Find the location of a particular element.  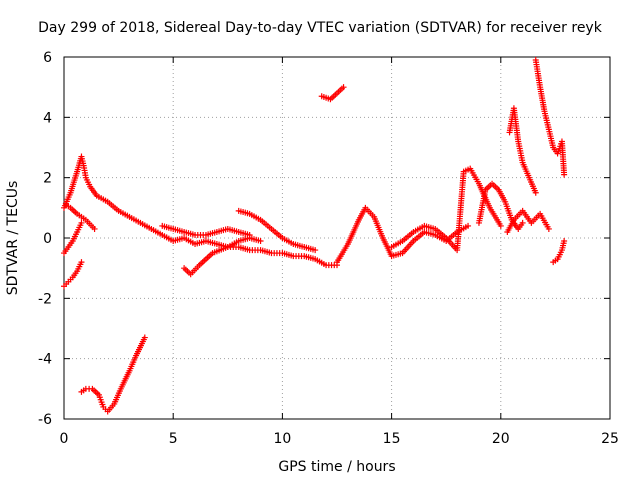

y-tick-label: -6 is located at coordinates (45, 420).